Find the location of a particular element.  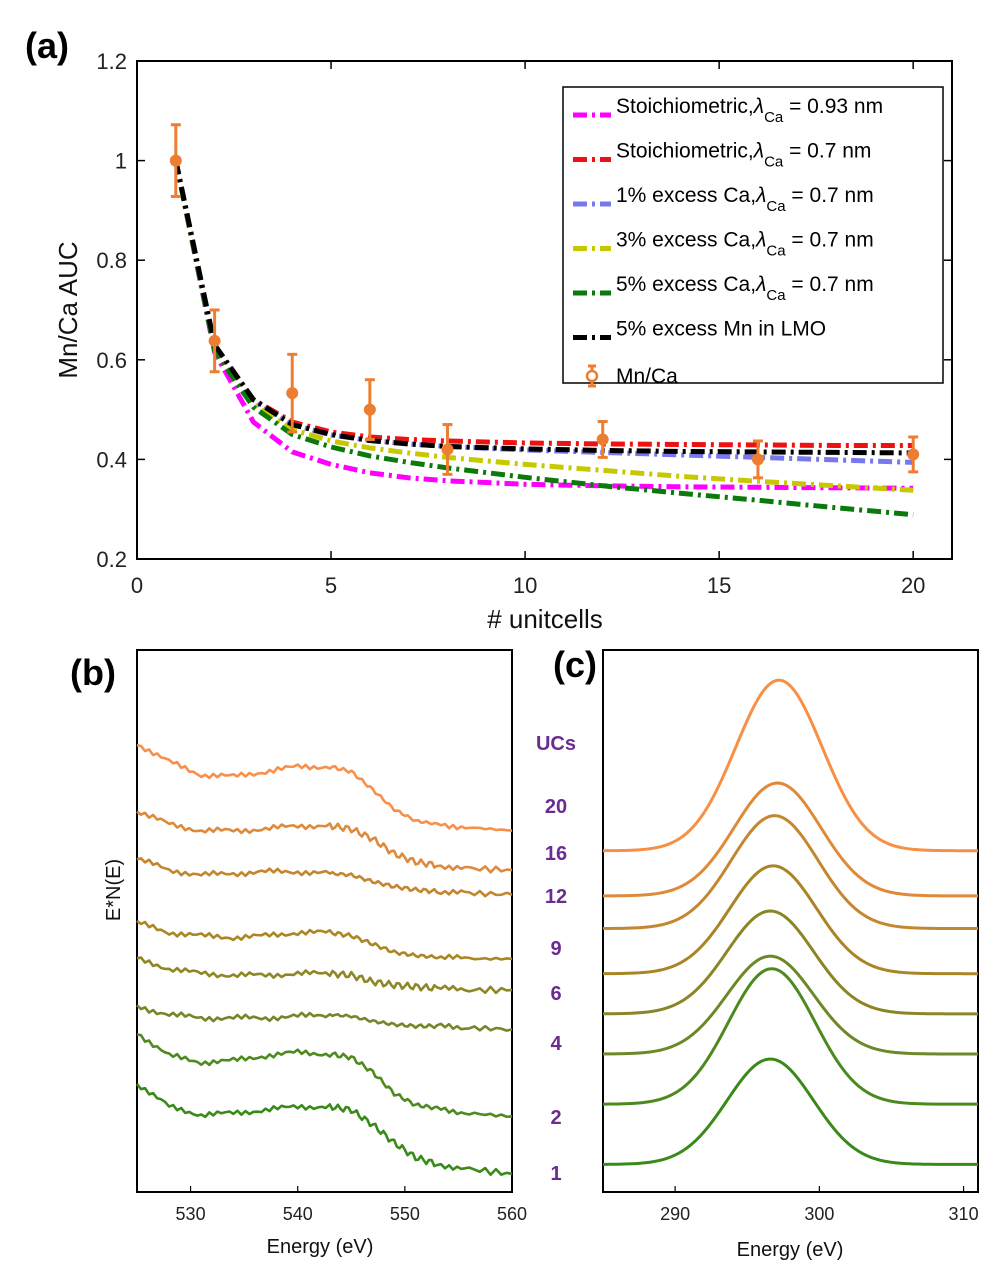

a-ytick-label: 1 is located at coordinates (121, 161).